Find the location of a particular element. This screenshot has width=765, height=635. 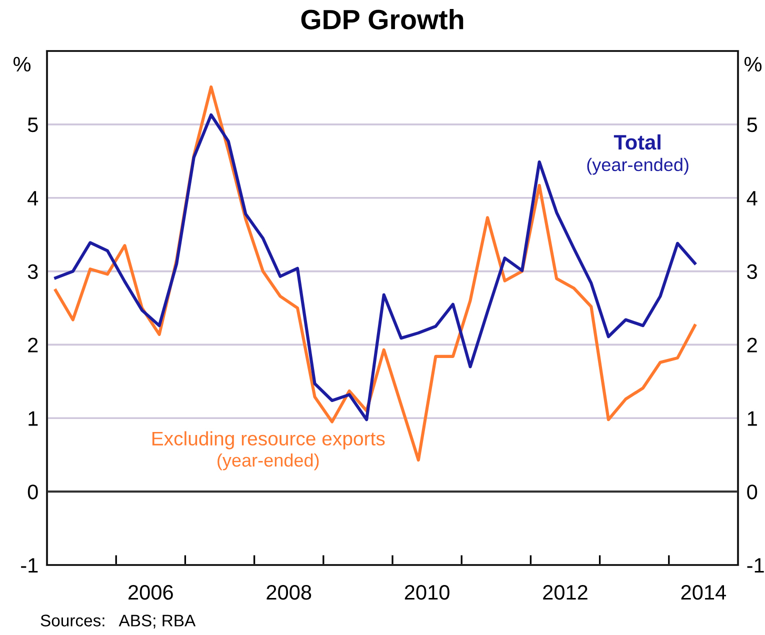

chart-title: GDP Growth is located at coordinates (382, 19).